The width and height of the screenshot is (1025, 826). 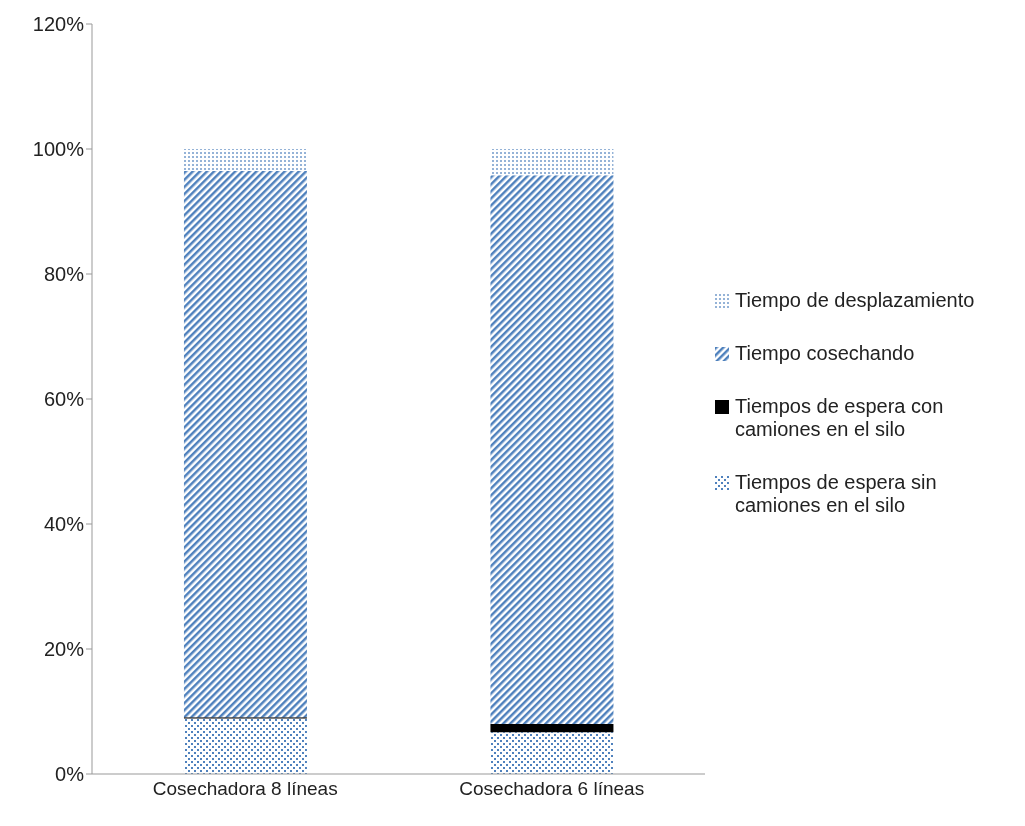 What do you see at coordinates (855, 300) in the screenshot?
I see `legend-label: Tiempo de desplazamiento` at bounding box center [855, 300].